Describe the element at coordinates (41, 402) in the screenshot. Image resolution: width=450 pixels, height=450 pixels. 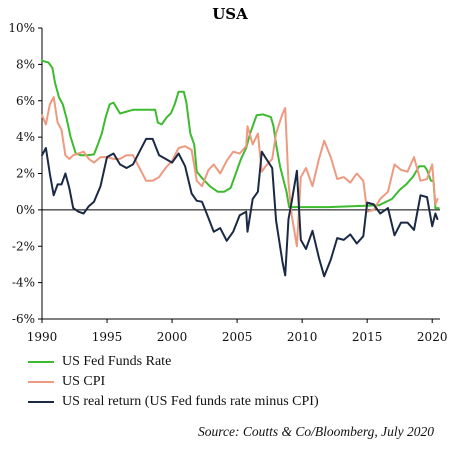
I see `legend-swatch-real-return` at that location.